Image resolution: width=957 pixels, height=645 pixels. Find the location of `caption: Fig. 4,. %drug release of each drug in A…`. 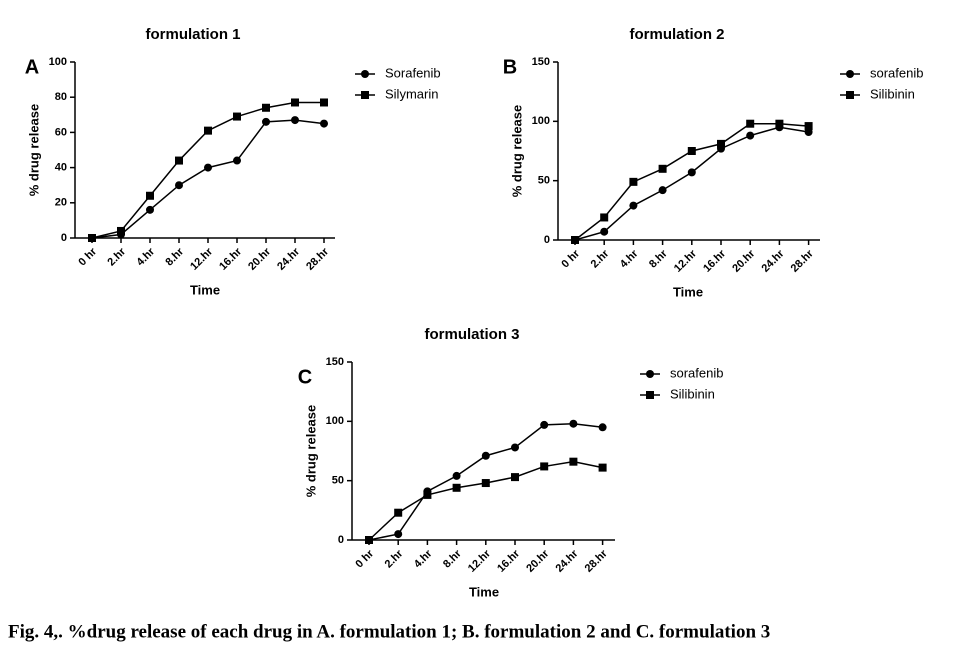

caption: Fig. 4,. %drug release of each drug in A… is located at coordinates (389, 631).